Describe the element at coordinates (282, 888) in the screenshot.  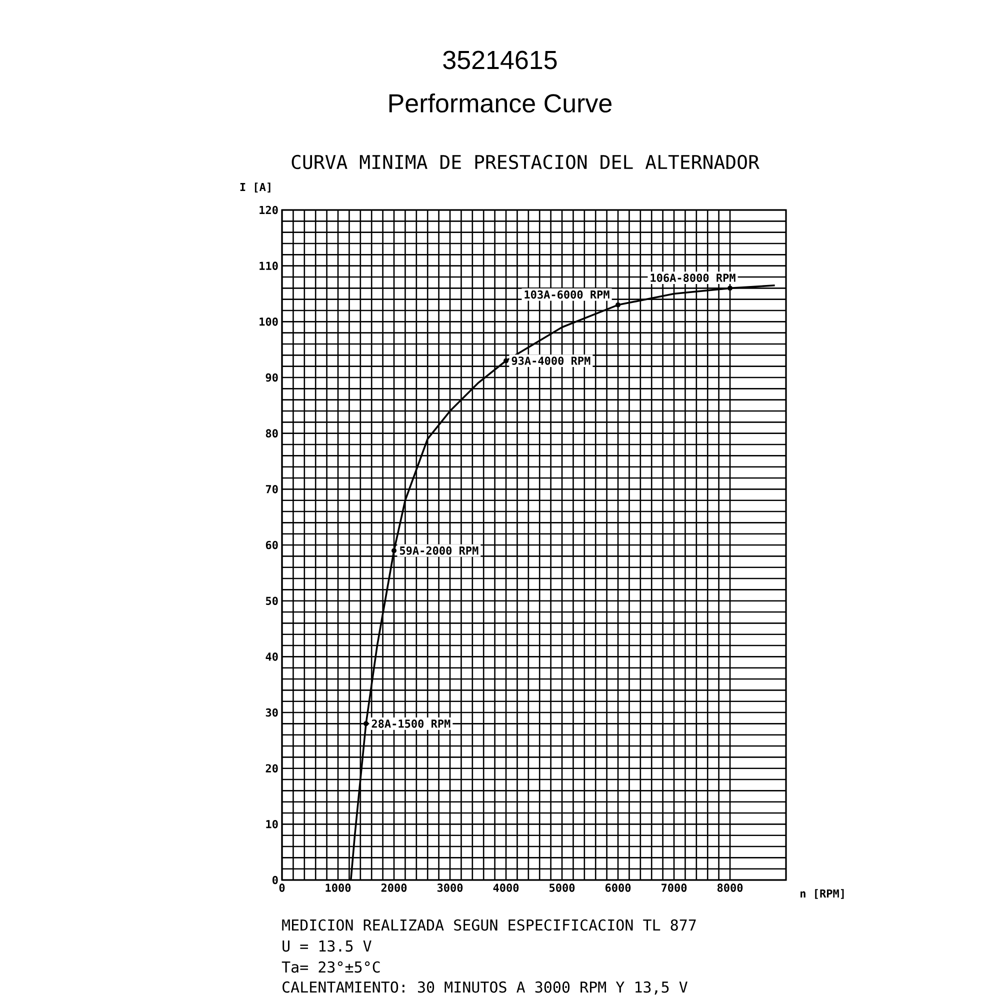
I see `x-tick-label: 0` at that location.